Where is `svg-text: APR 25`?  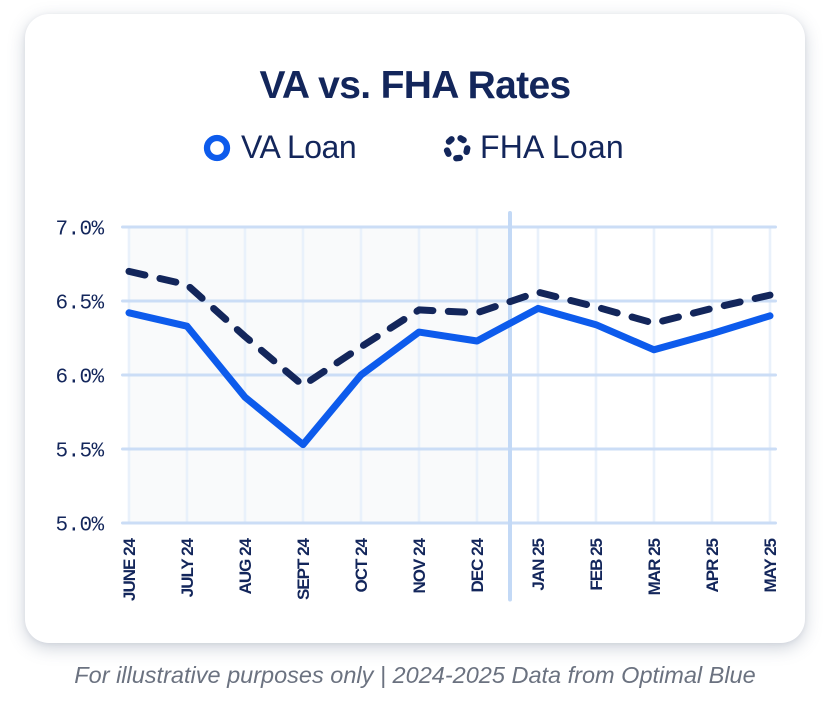 svg-text: APR 25 is located at coordinates (712, 565).